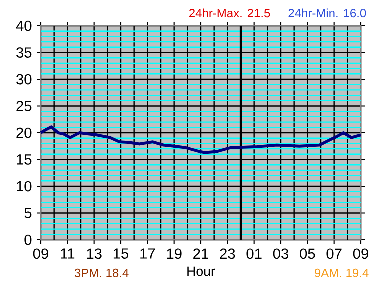  Describe the element at coordinates (24, 133) in the screenshot. I see `y-tick-label: 20` at that location.